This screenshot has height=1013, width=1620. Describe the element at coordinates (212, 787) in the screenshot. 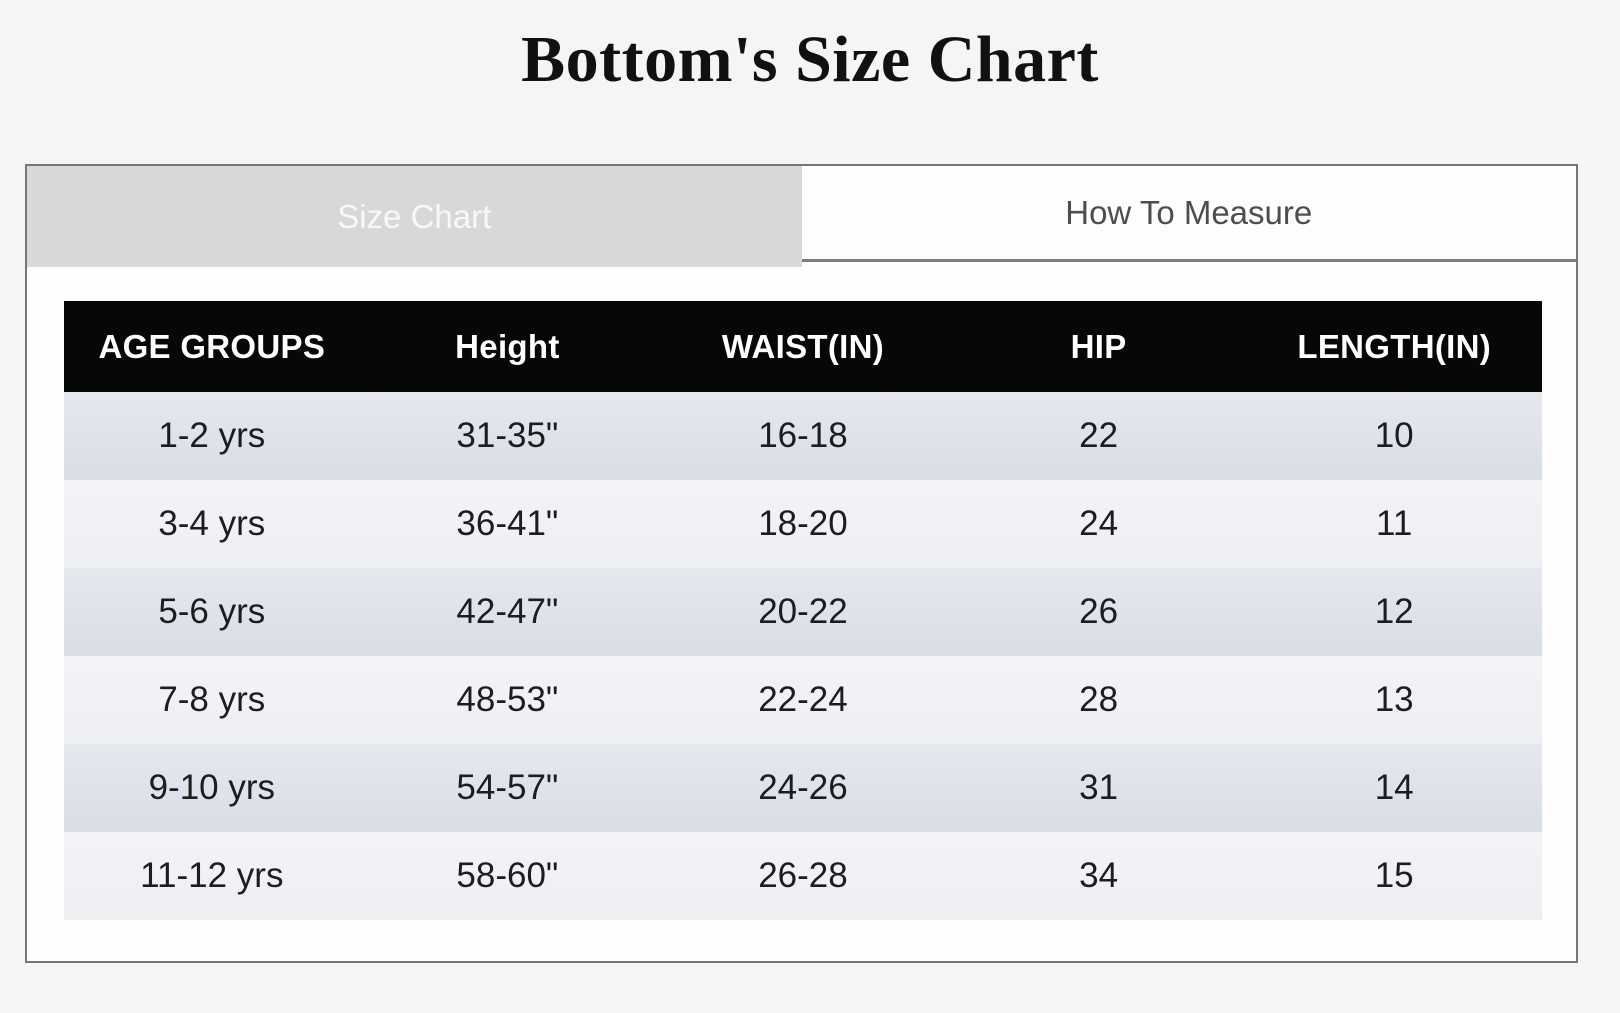

I see `cell-age-group: 9-10 yrs` at that location.